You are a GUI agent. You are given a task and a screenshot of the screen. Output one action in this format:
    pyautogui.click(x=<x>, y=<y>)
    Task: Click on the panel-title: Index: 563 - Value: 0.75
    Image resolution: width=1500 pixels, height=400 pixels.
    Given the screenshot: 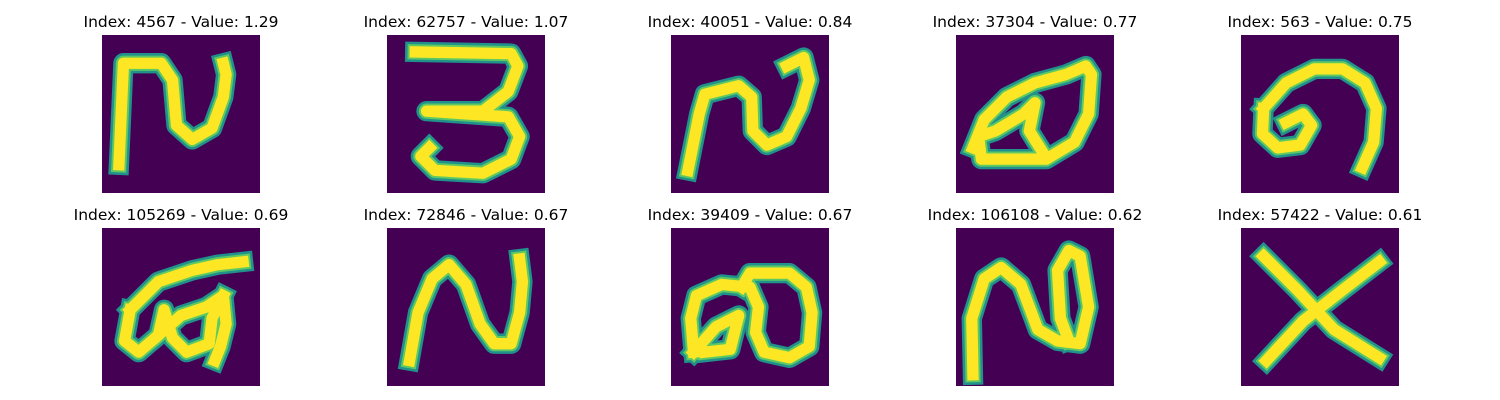 What is the action you would take?
    pyautogui.click(x=1320, y=22)
    